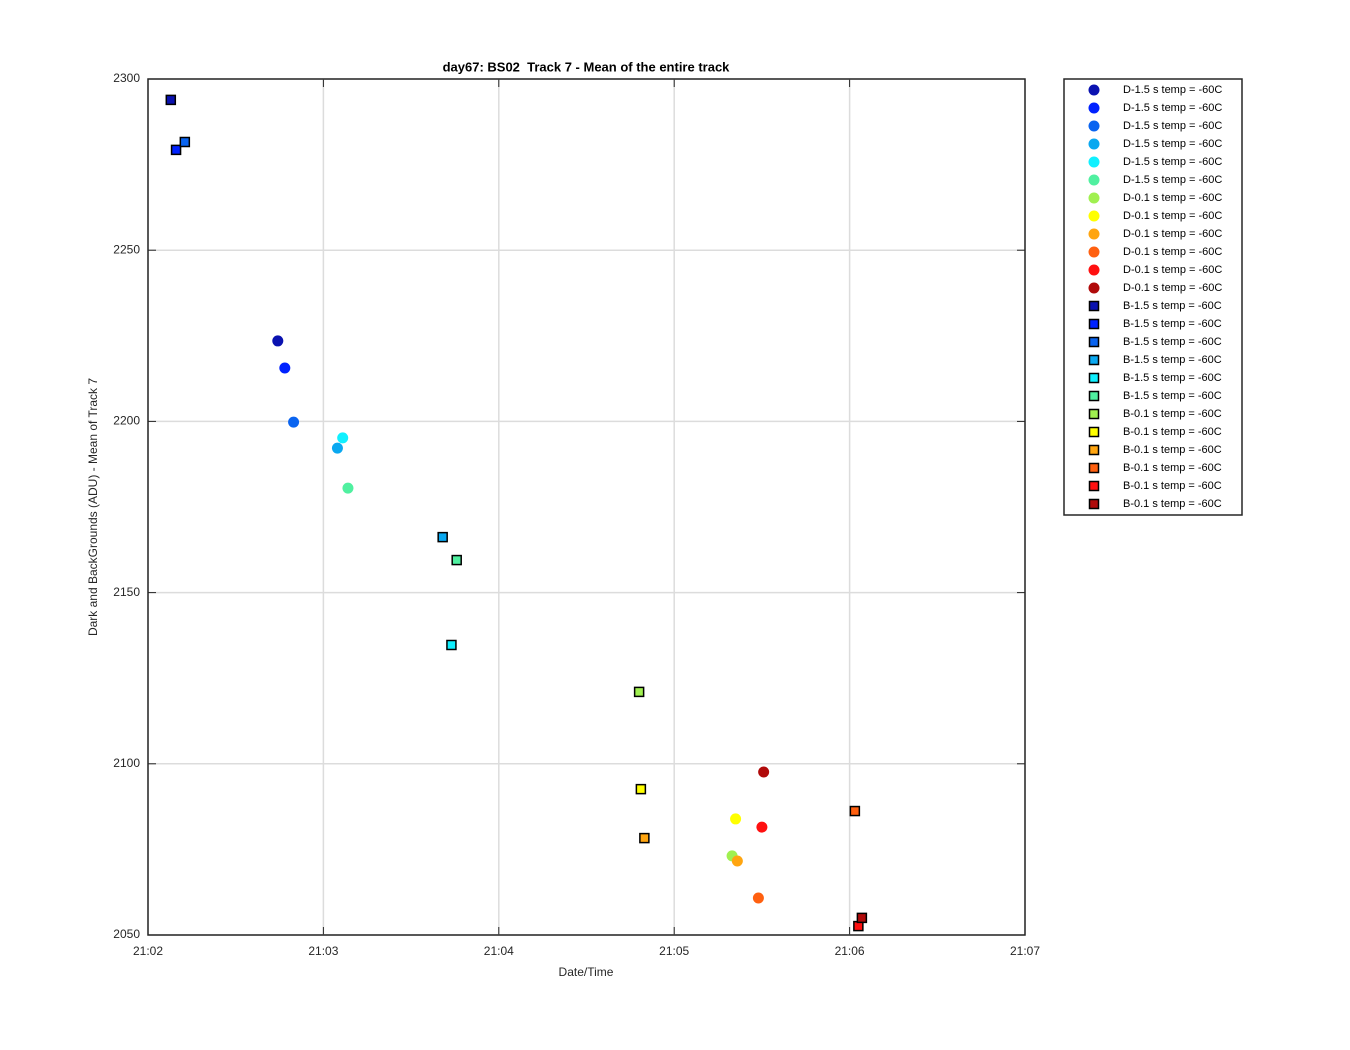 This screenshot has width=1350, height=1050. Describe the element at coordinates (850, 951) in the screenshot. I see `x-tick-label: 21:06` at that location.